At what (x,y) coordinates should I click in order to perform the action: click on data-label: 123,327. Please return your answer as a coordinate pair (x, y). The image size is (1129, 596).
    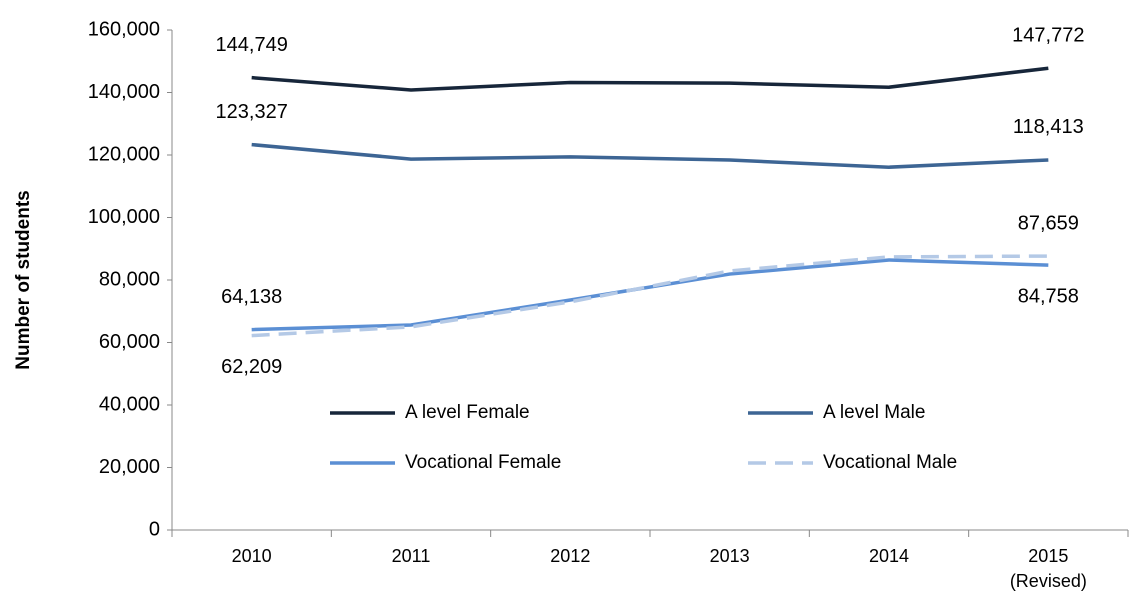
    Looking at the image, I should click on (252, 112).